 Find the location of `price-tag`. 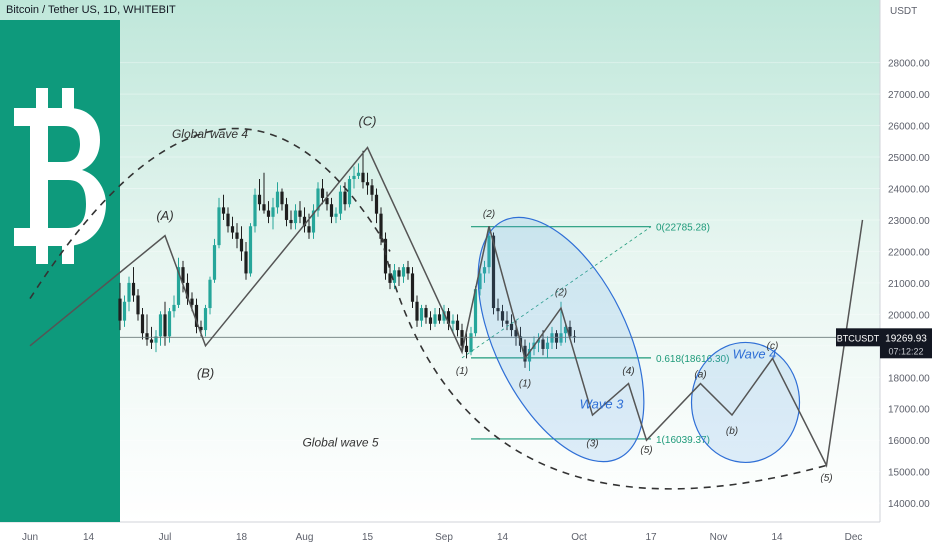

price-tag is located at coordinates (906, 343).